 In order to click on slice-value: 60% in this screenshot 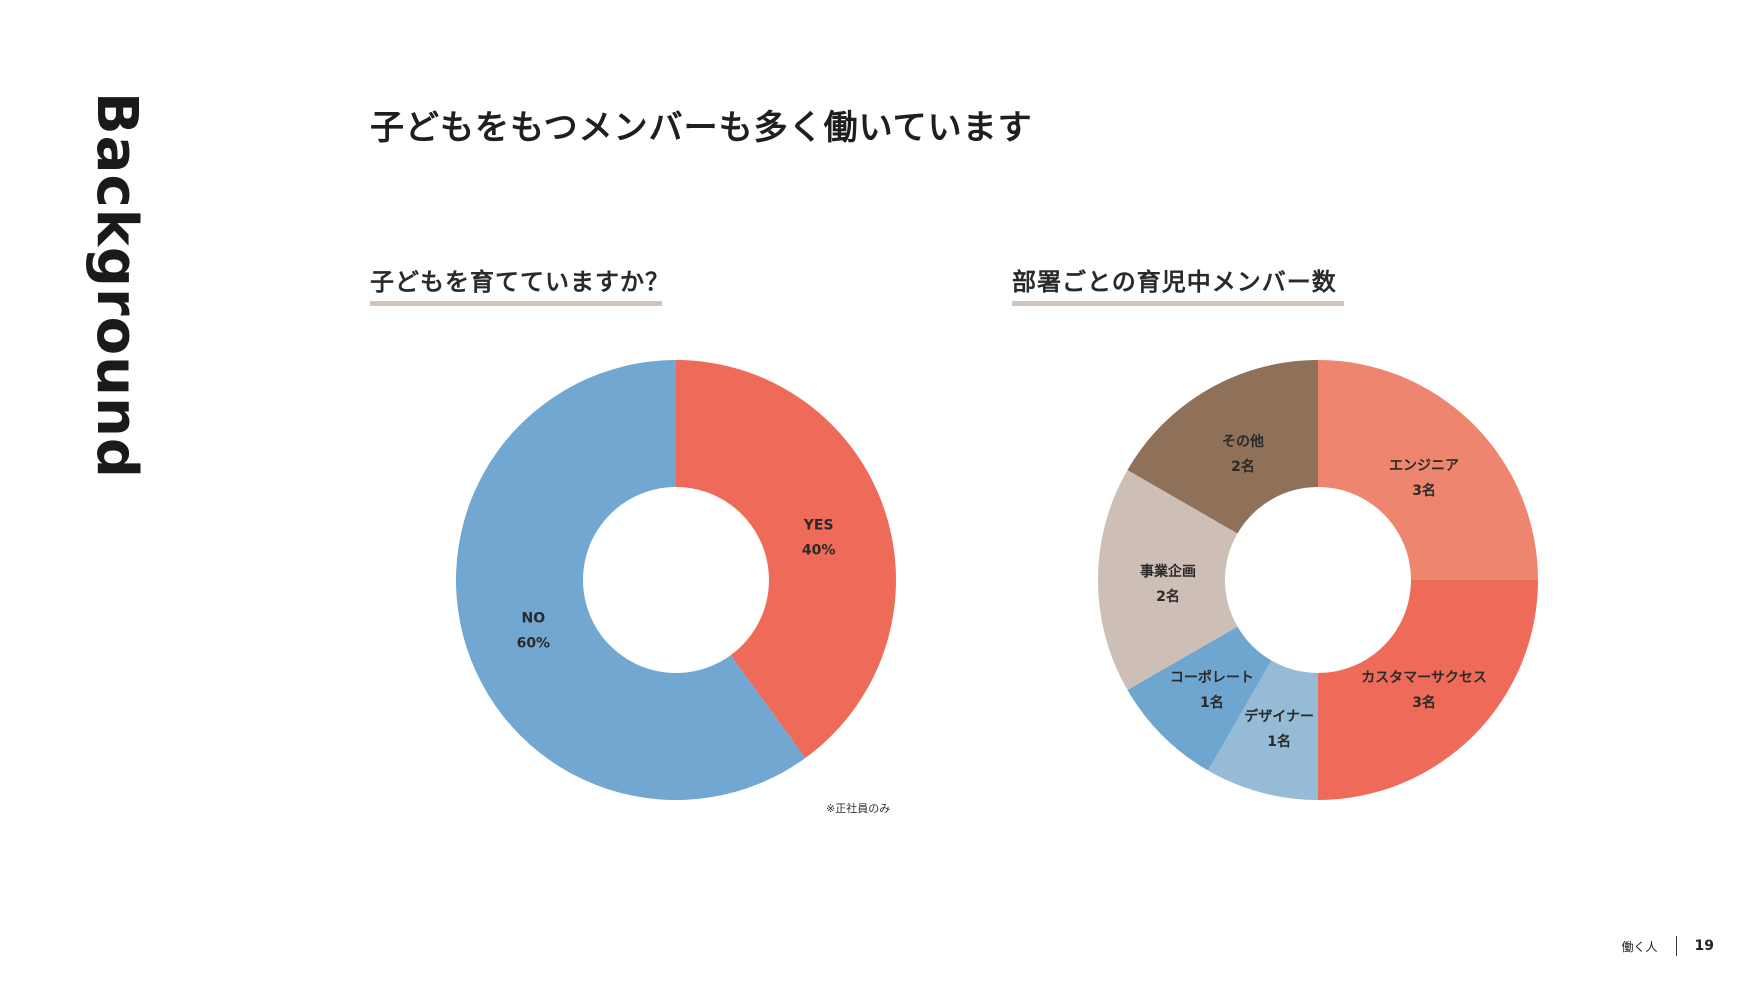, I will do `click(534, 643)`.